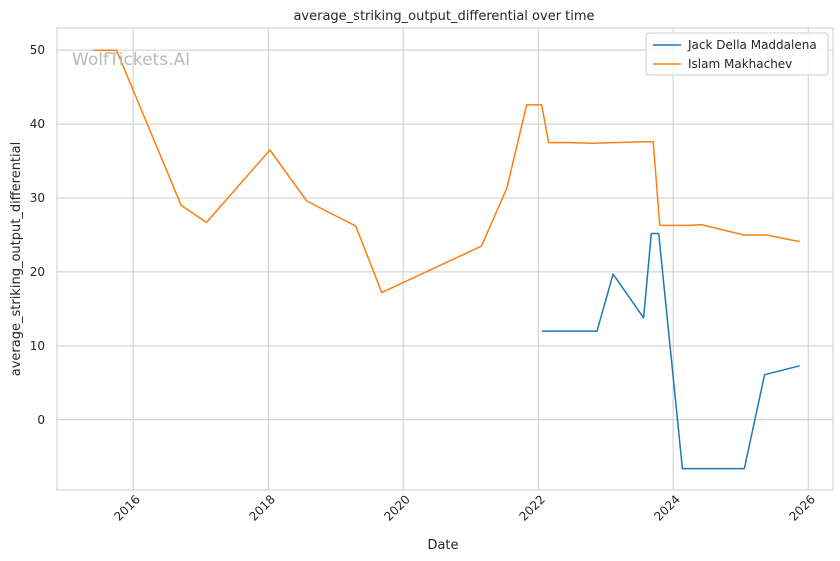 This screenshot has width=840, height=561. I want to click on y-tick-label: 30, so click(37, 198).